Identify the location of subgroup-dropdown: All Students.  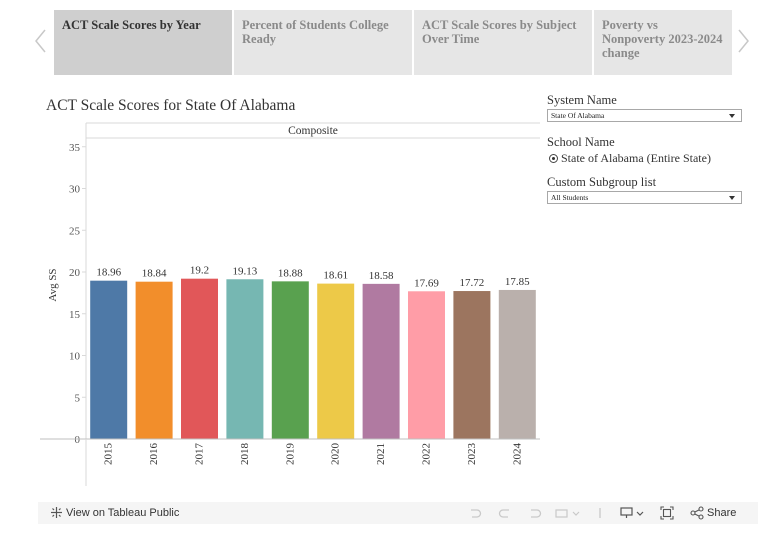
(644, 197).